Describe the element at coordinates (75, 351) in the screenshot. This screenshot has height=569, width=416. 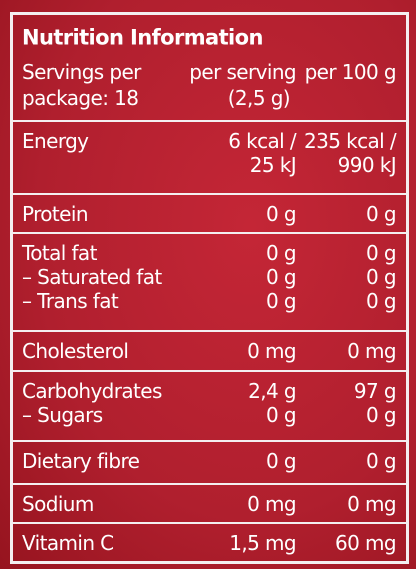
I see `nutrient-name: Cholesterol` at that location.